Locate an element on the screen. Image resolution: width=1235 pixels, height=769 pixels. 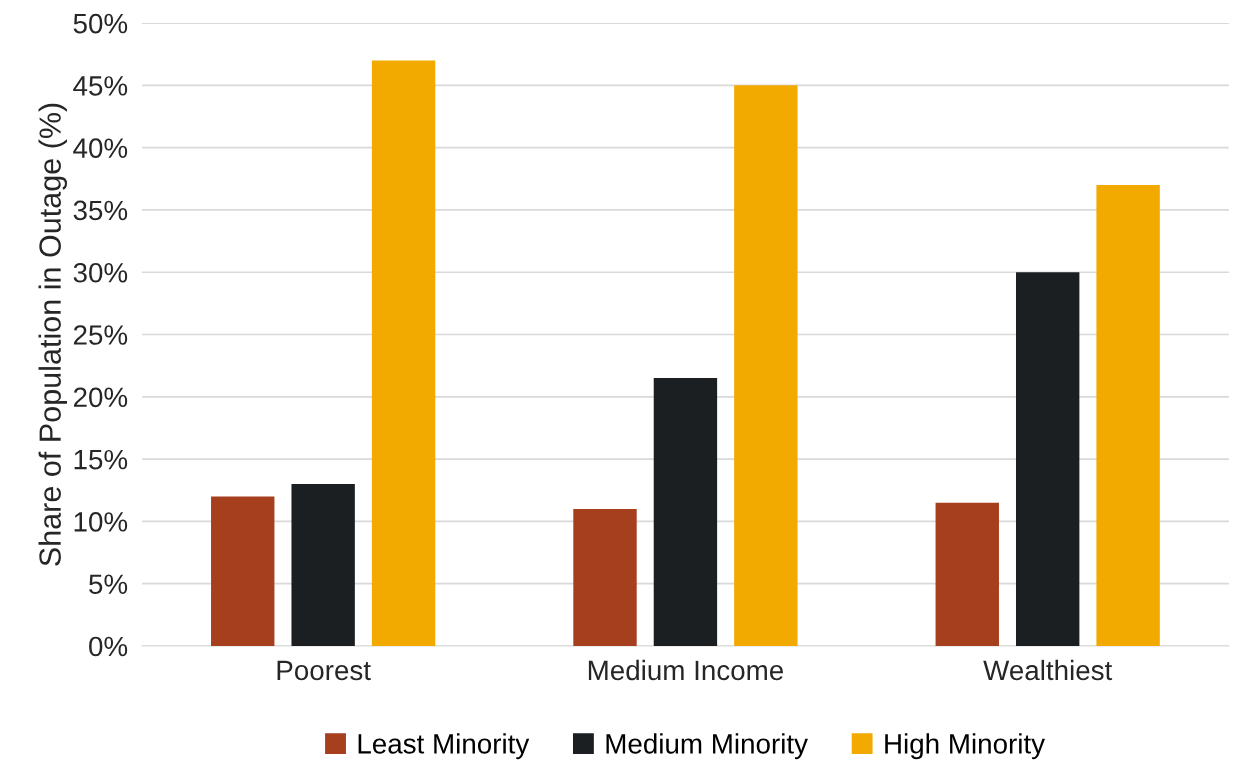
y-tick-label: 25% is located at coordinates (100, 335).